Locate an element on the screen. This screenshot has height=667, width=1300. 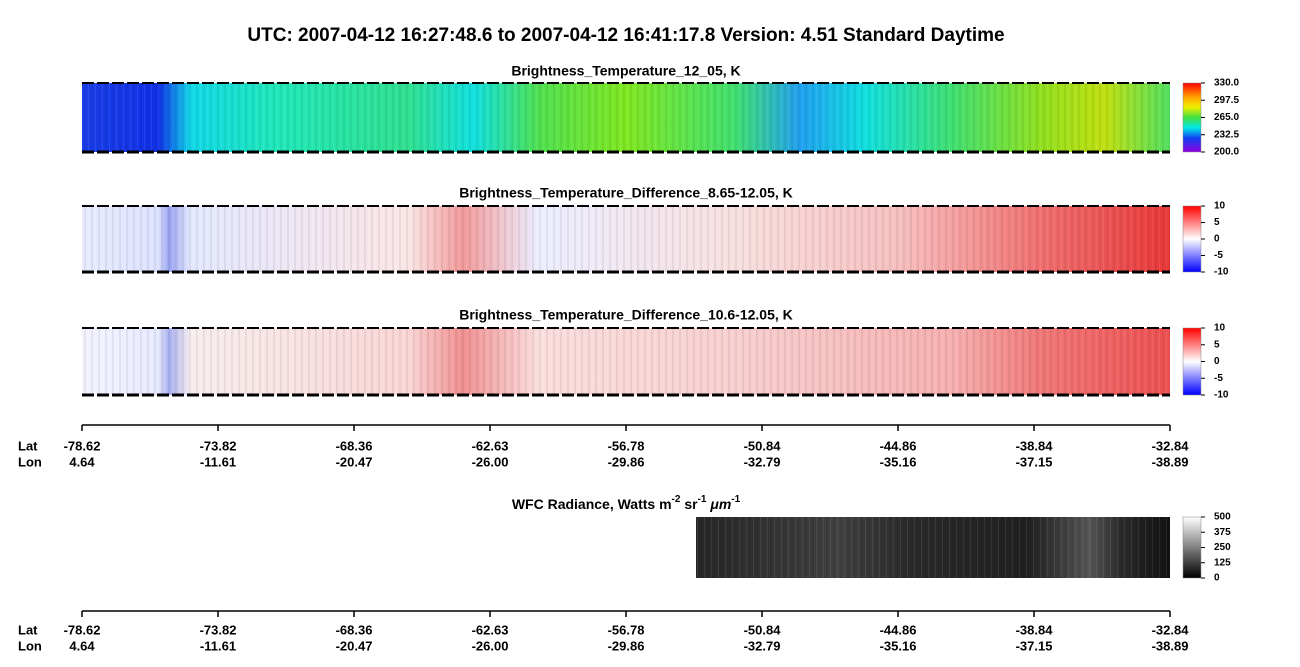
colorbar-label: 250 is located at coordinates (1222, 547).